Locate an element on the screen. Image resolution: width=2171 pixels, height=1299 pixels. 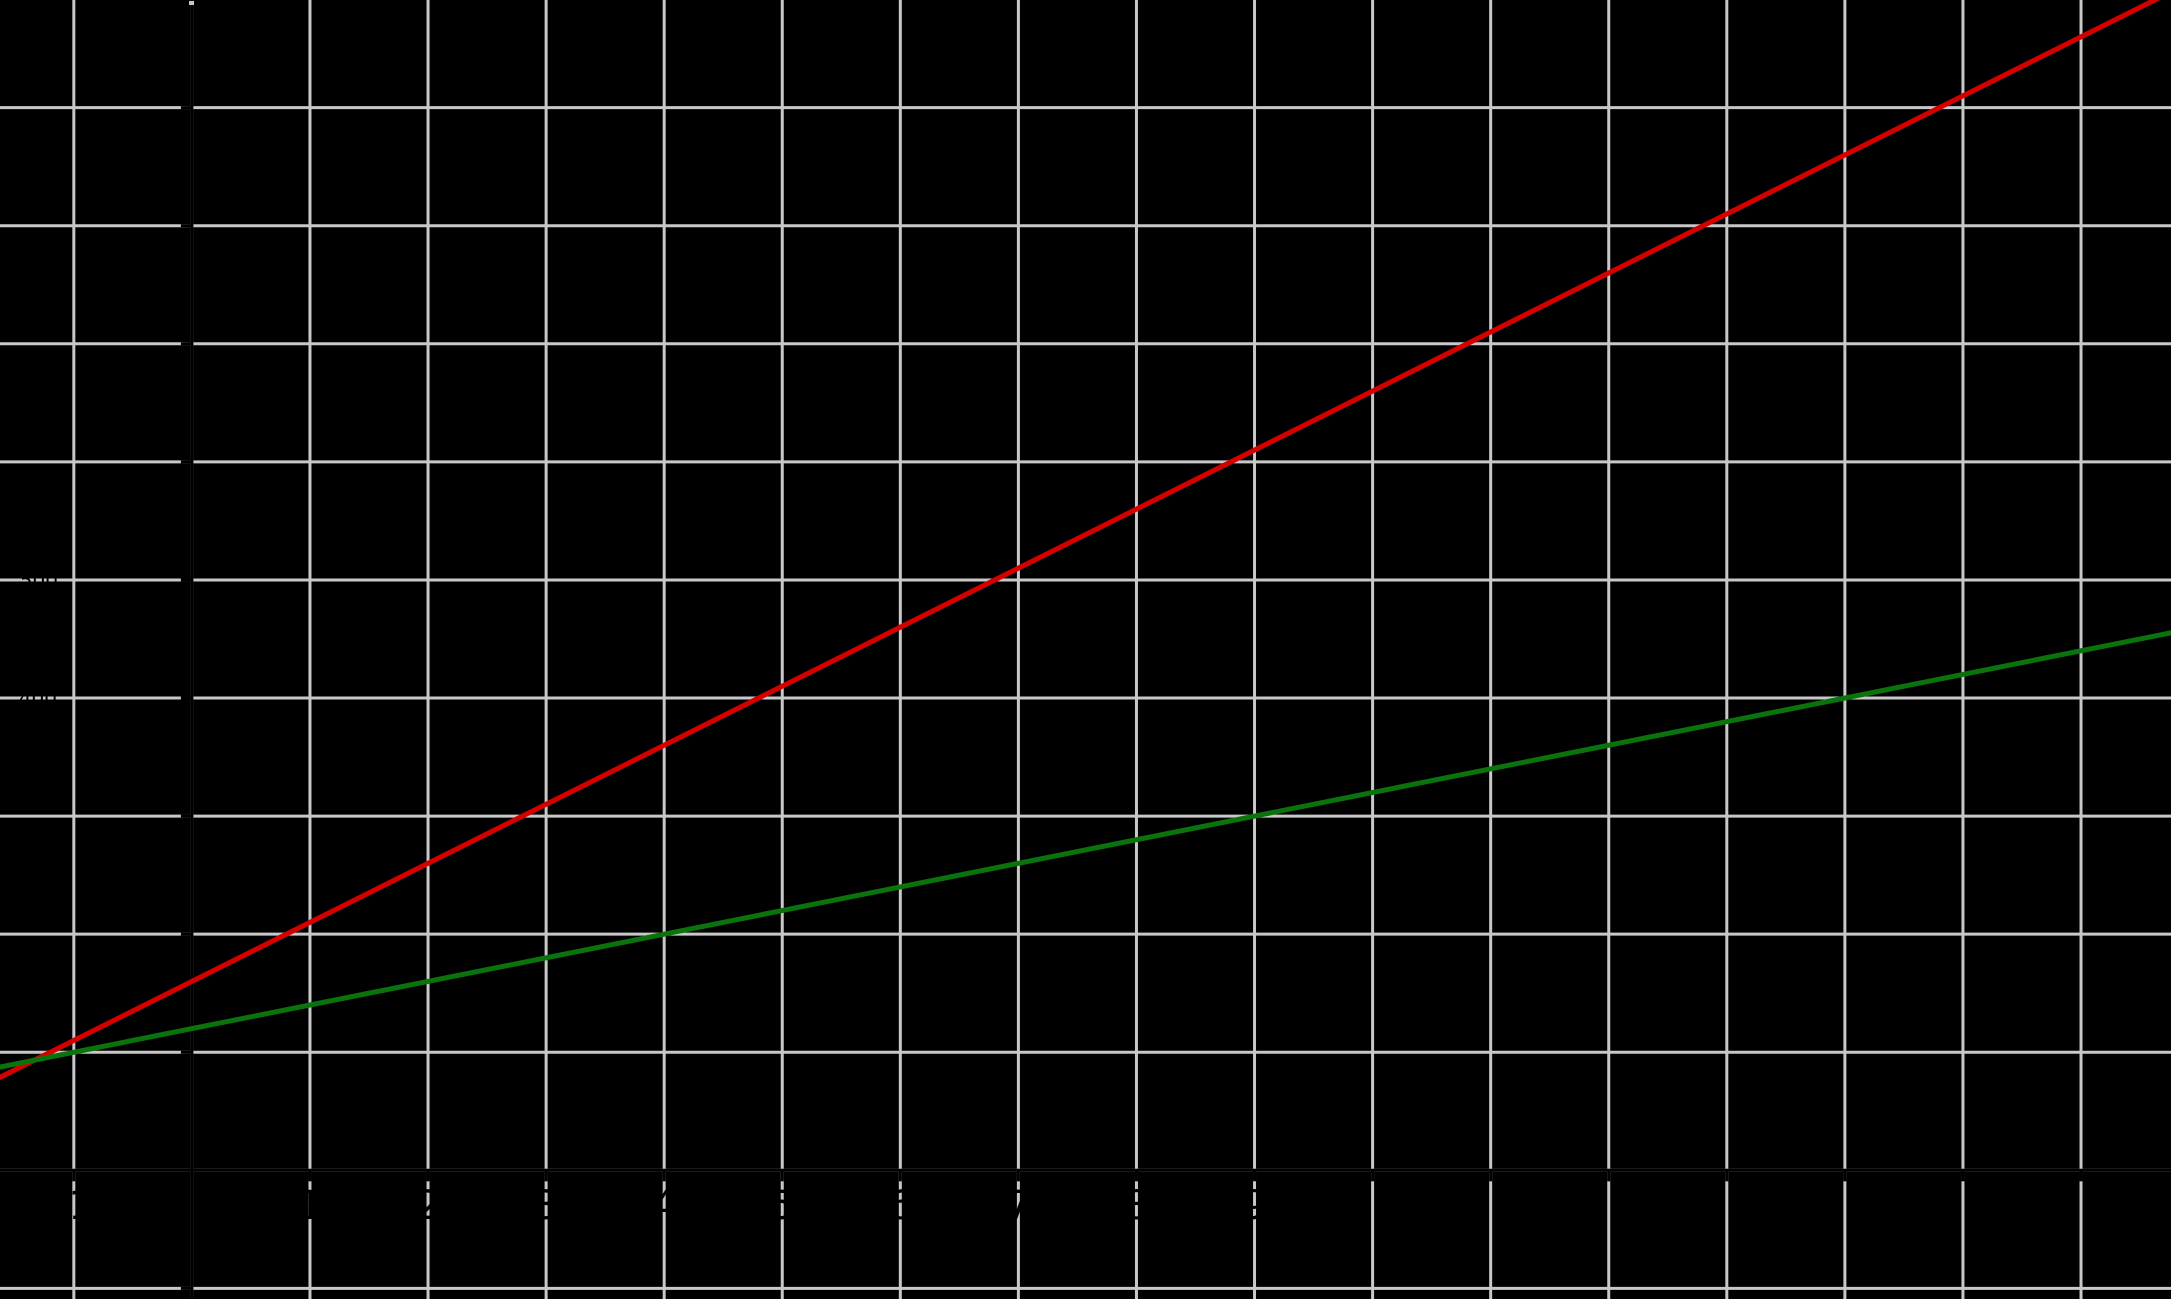
x-tick-label: 7 is located at coordinates (1018, 1206).